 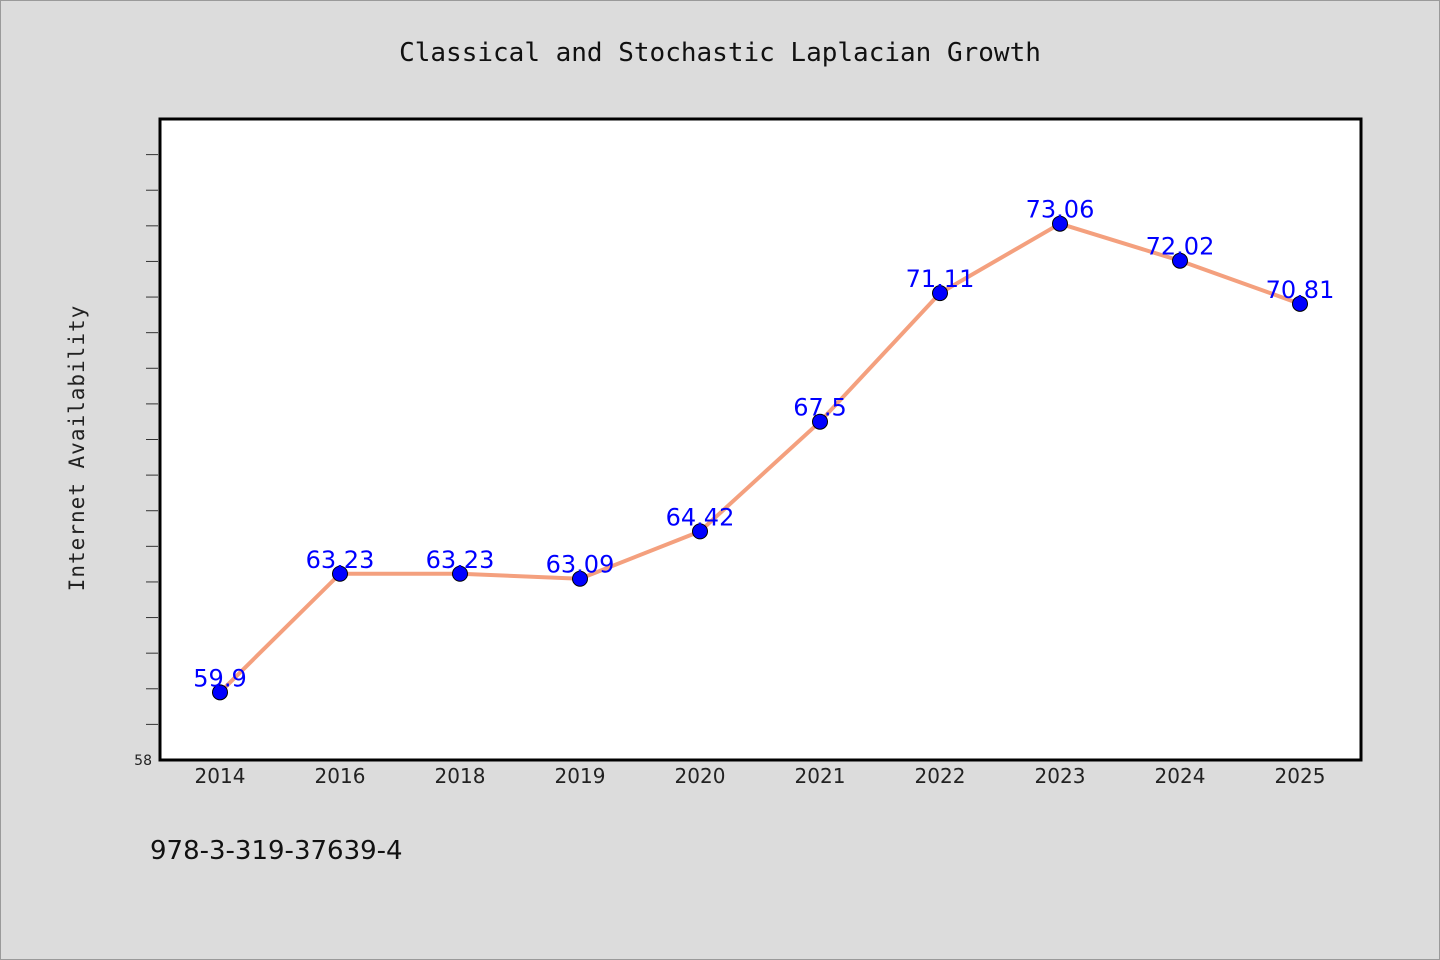 What do you see at coordinates (700, 776) in the screenshot?
I see `x-tick-label: 2020` at bounding box center [700, 776].